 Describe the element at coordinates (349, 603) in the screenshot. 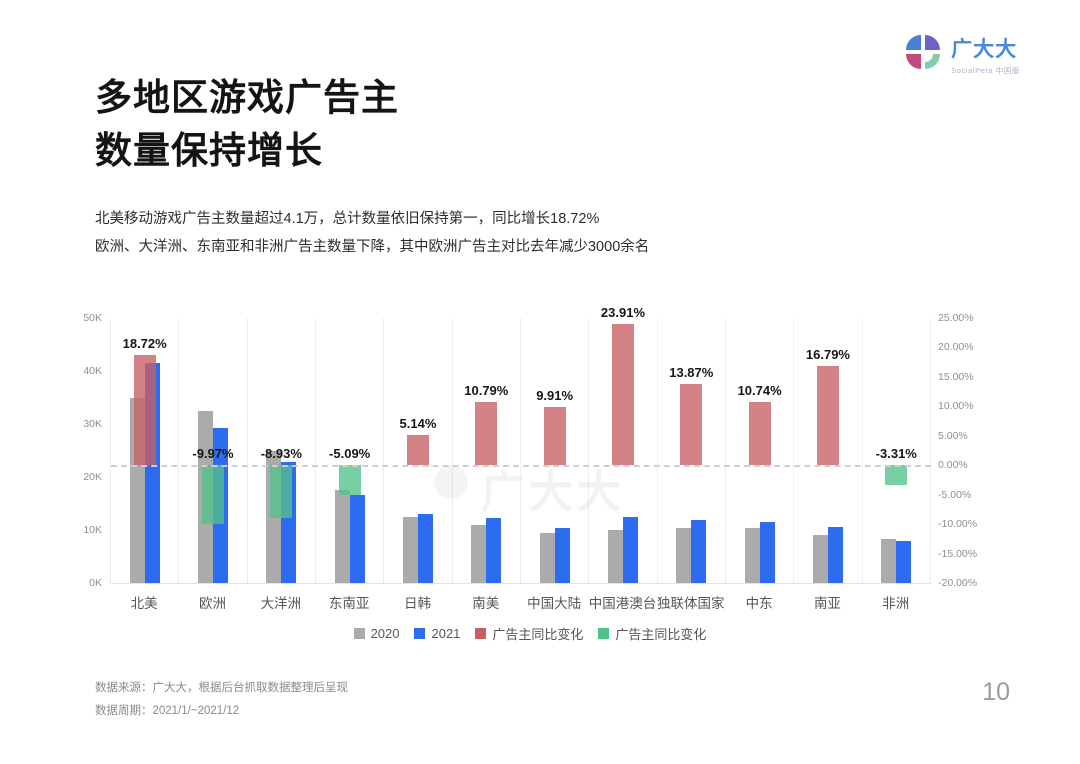

I see `x-axis-label: 东南亚` at that location.